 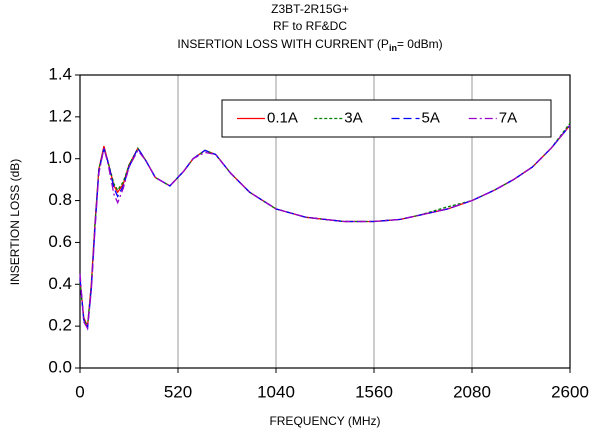 What do you see at coordinates (374, 391) in the screenshot?
I see `x-tick-label: 1560` at bounding box center [374, 391].